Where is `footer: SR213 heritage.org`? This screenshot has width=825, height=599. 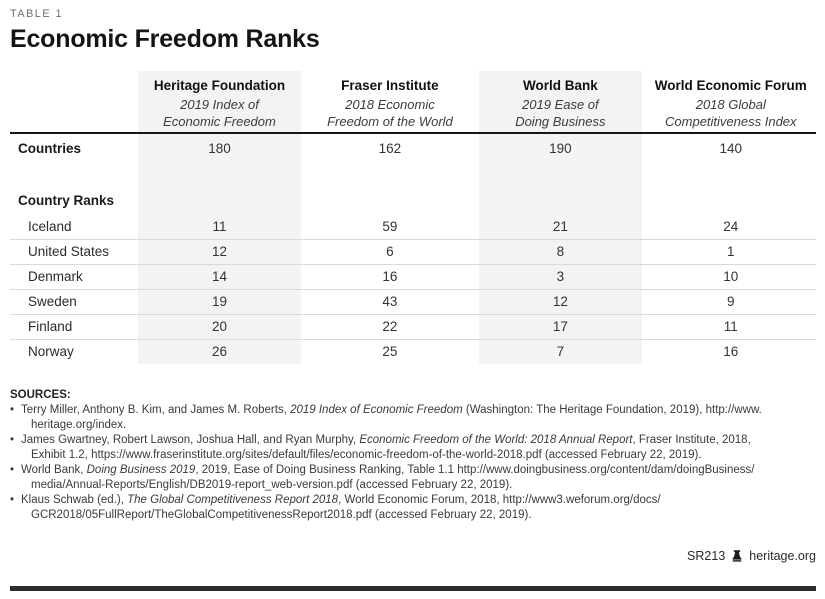
footer: SR213 heritage.org is located at coordinates (413, 556).